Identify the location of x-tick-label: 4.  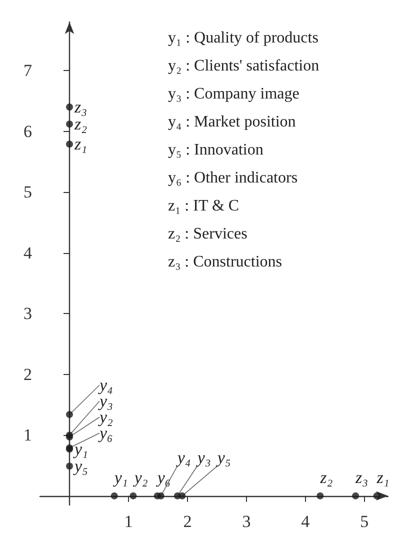
(305, 521).